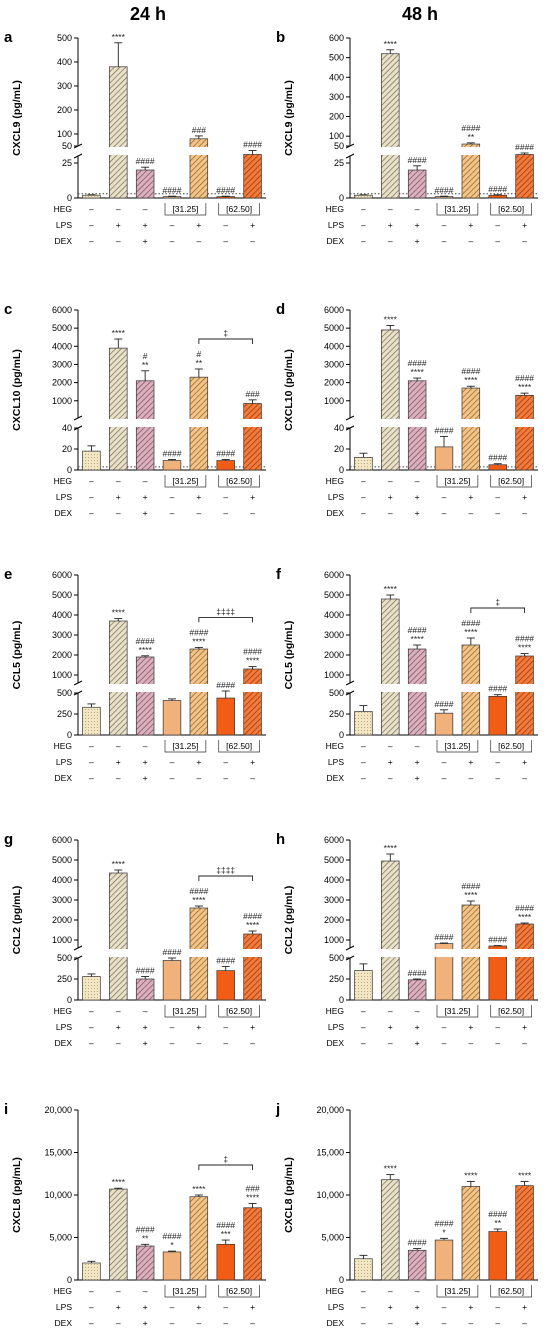  Describe the element at coordinates (17, 118) in the screenshot. I see `y-axis-title-a: CXCL9 (pg/mL)` at that location.